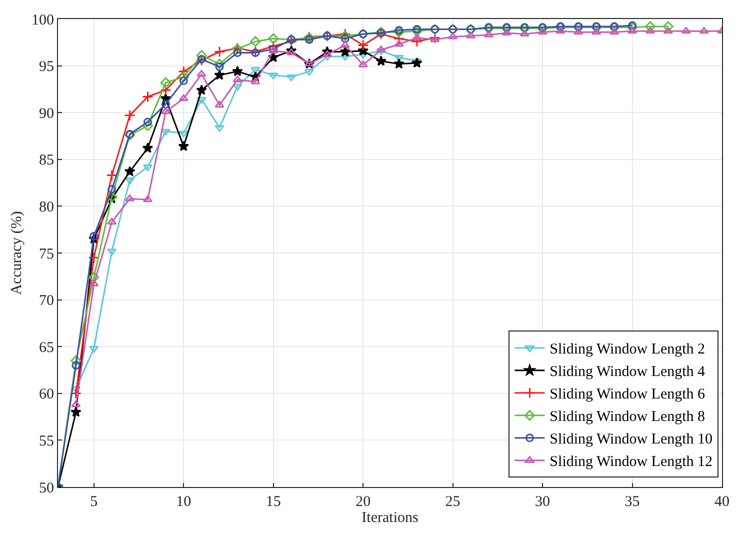 The image size is (742, 535). What do you see at coordinates (46, 488) in the screenshot?
I see `y-tick-label: 50` at bounding box center [46, 488].